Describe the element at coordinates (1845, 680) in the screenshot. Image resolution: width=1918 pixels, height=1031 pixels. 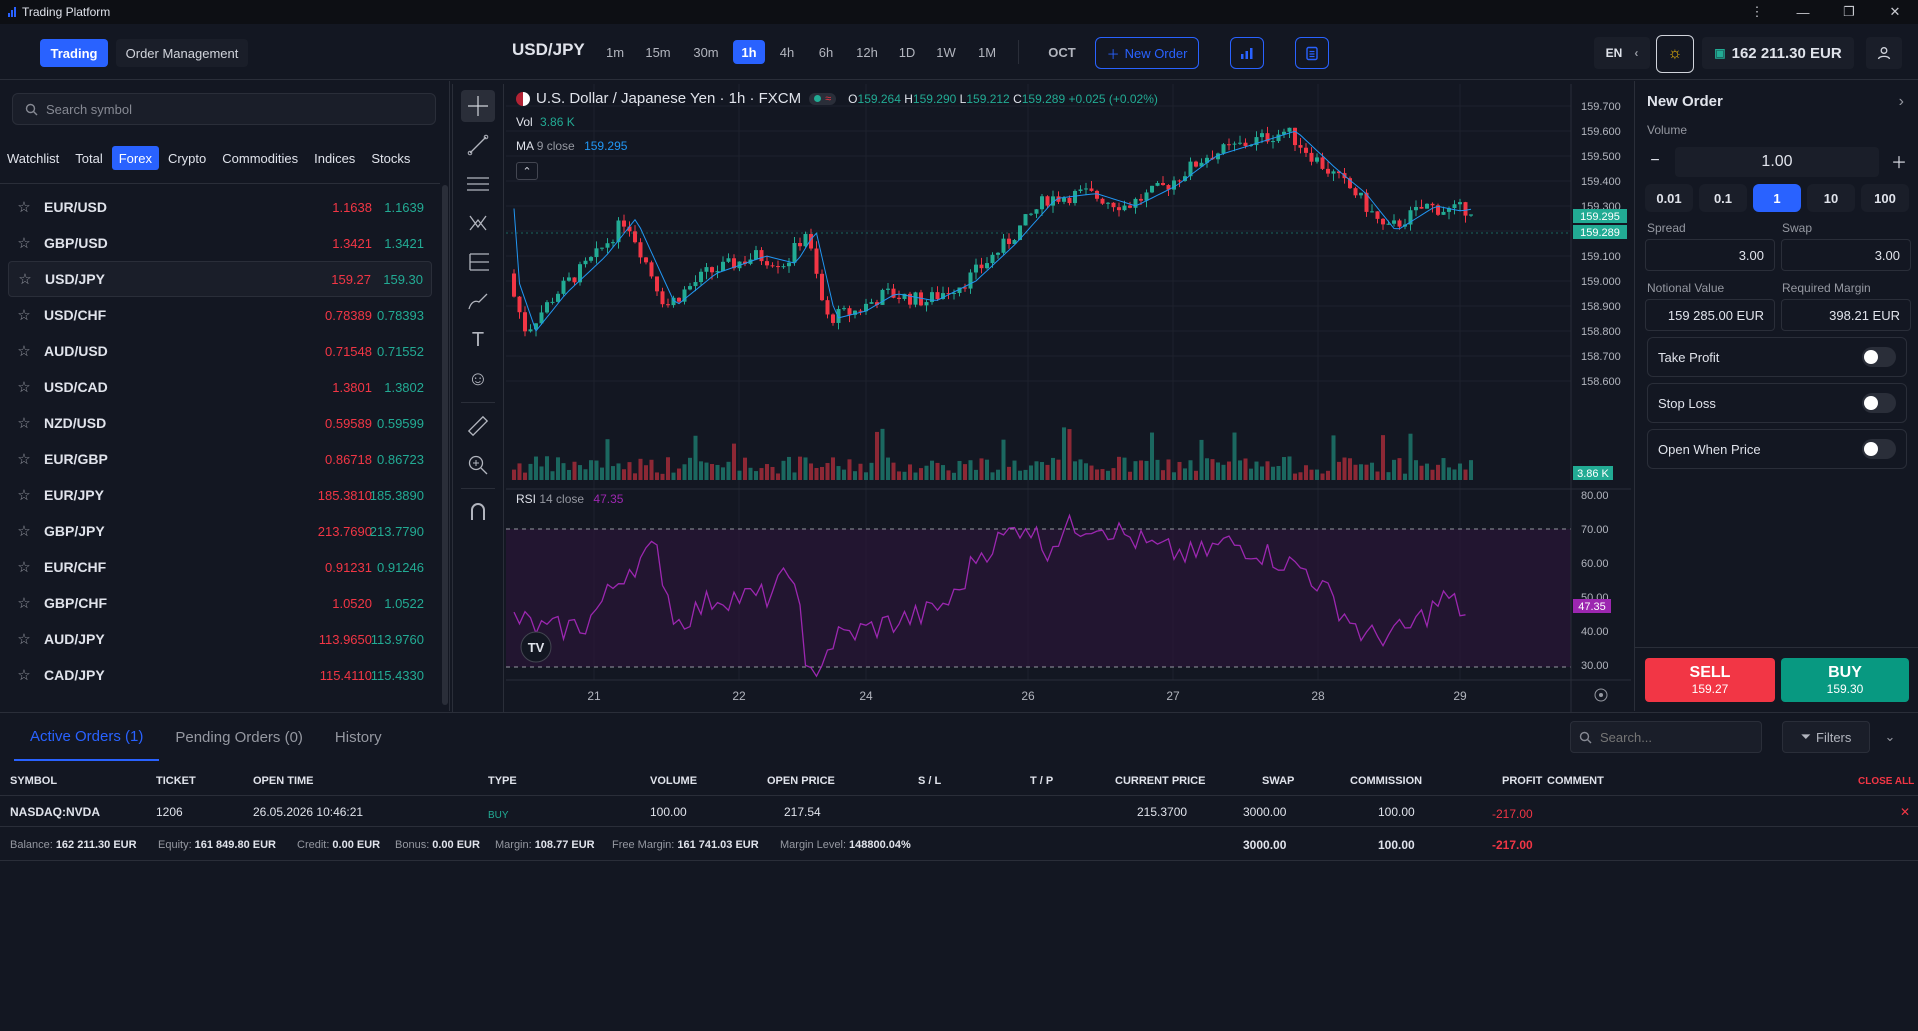
I see `buy-button: BUY 159.30` at that location.